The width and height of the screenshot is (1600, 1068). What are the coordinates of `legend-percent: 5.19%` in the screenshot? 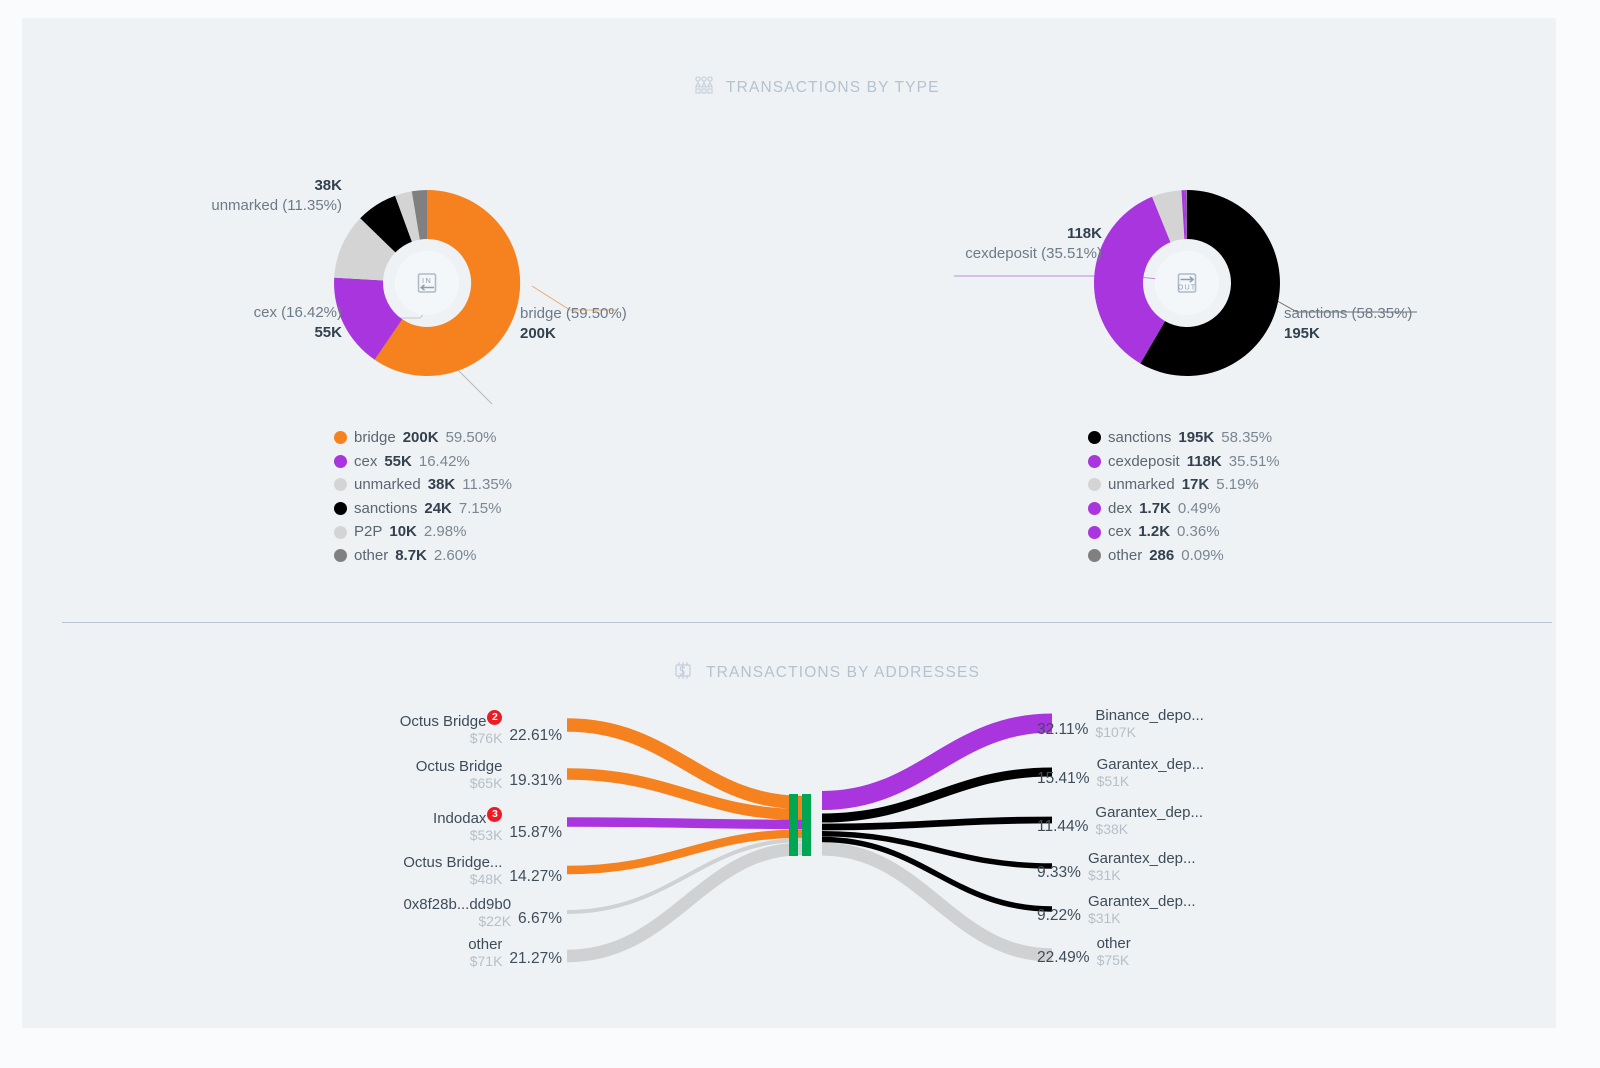 It's located at (1237, 485).